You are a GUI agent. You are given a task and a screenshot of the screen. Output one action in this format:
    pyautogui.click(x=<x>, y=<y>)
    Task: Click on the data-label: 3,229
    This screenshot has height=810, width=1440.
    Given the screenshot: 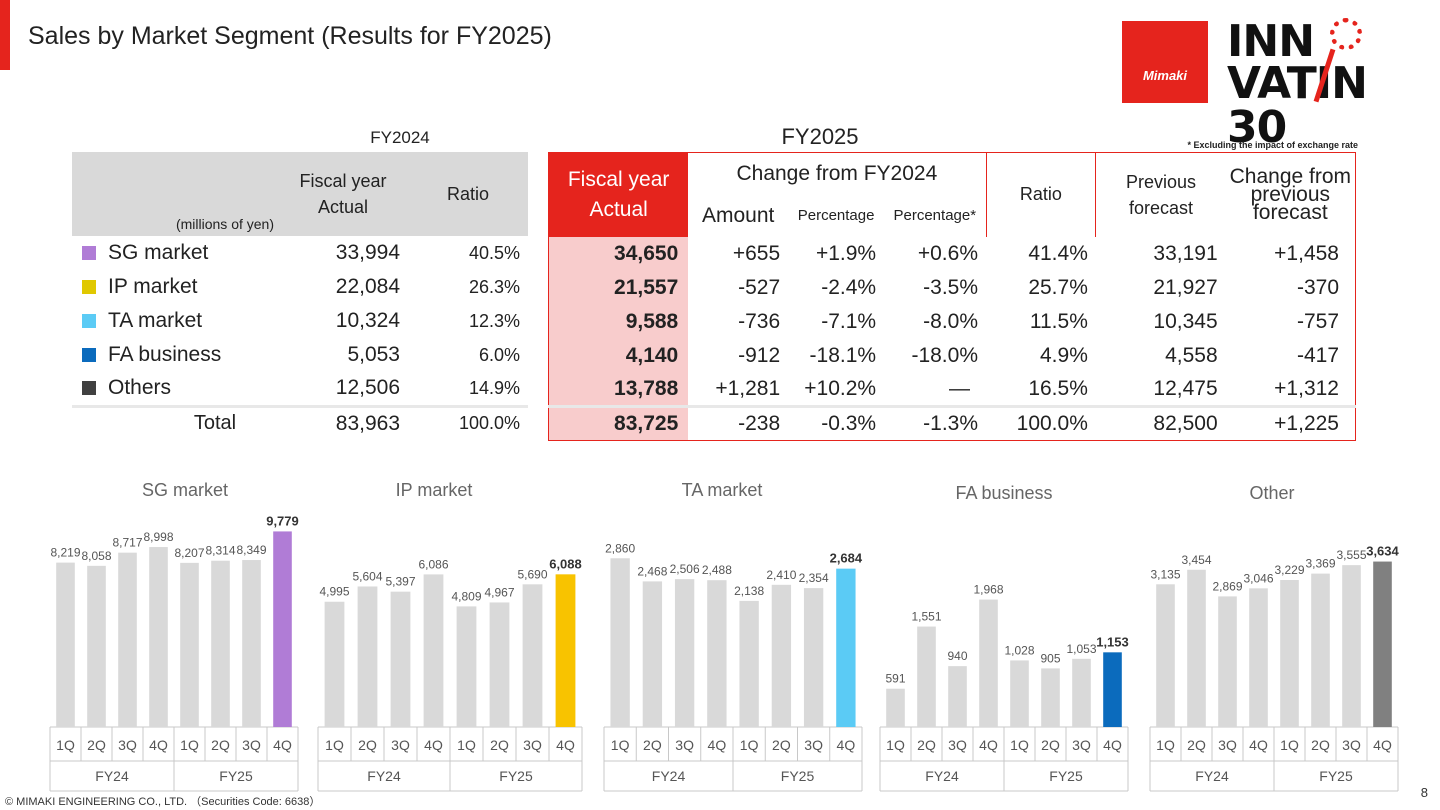 What is the action you would take?
    pyautogui.click(x=1289, y=570)
    